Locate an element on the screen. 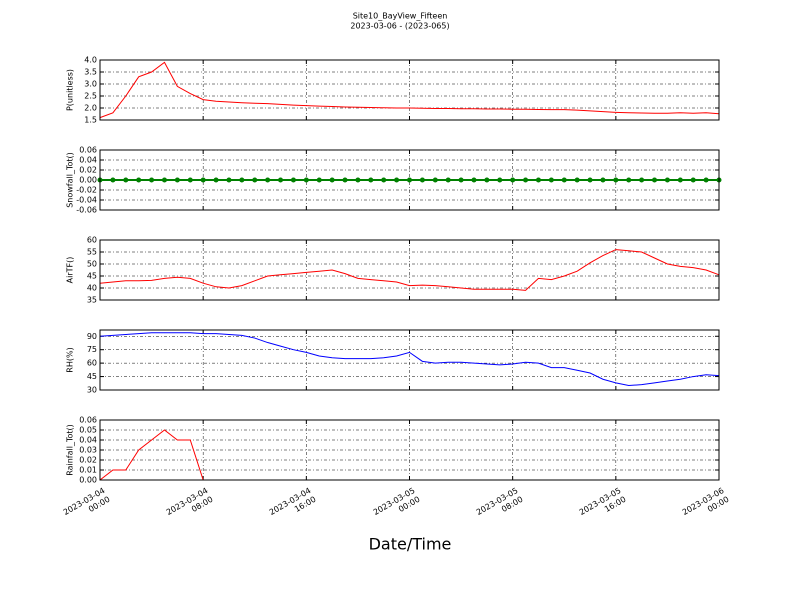  y-axis-label: AirTF() is located at coordinates (70, 270).